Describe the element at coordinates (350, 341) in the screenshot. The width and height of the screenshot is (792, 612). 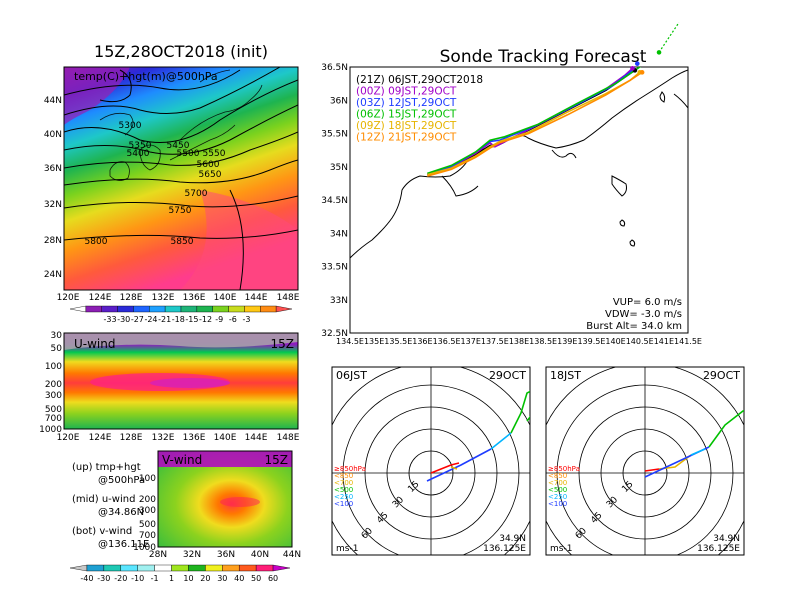
I see `track-lon-tick: 134.5E` at that location.